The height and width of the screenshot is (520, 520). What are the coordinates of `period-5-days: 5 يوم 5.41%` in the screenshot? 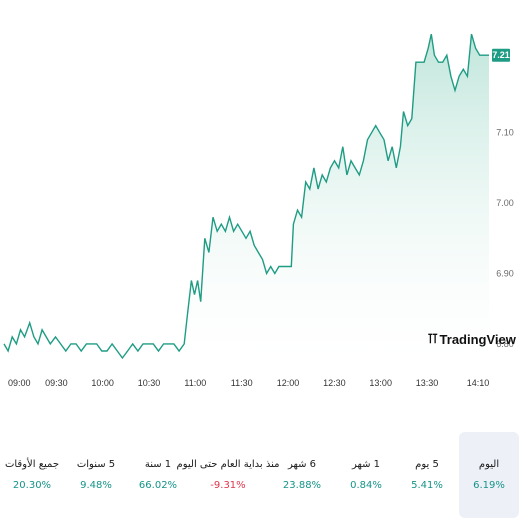 It's located at (427, 475).